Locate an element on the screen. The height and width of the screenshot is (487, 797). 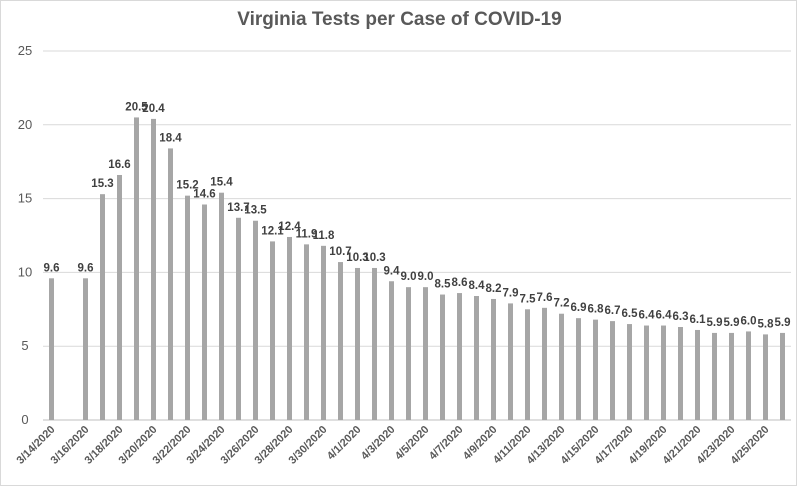
y-tick-label: 20 is located at coordinates (25, 124).